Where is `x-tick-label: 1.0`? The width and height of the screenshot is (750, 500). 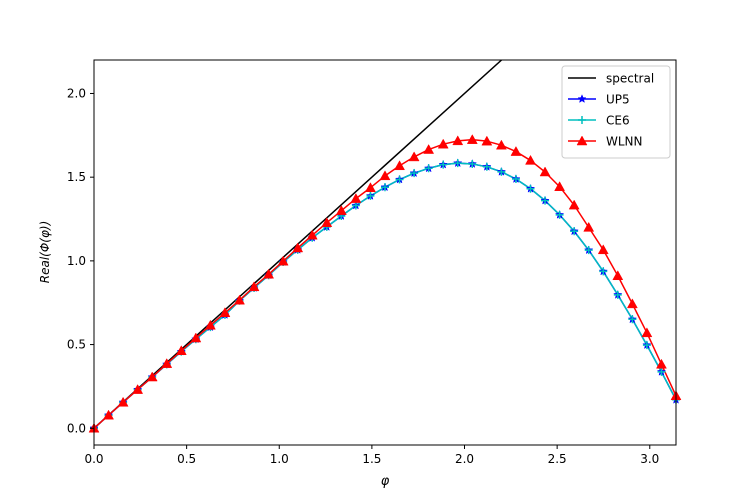
x-tick-label: 1.0 is located at coordinates (279, 459).